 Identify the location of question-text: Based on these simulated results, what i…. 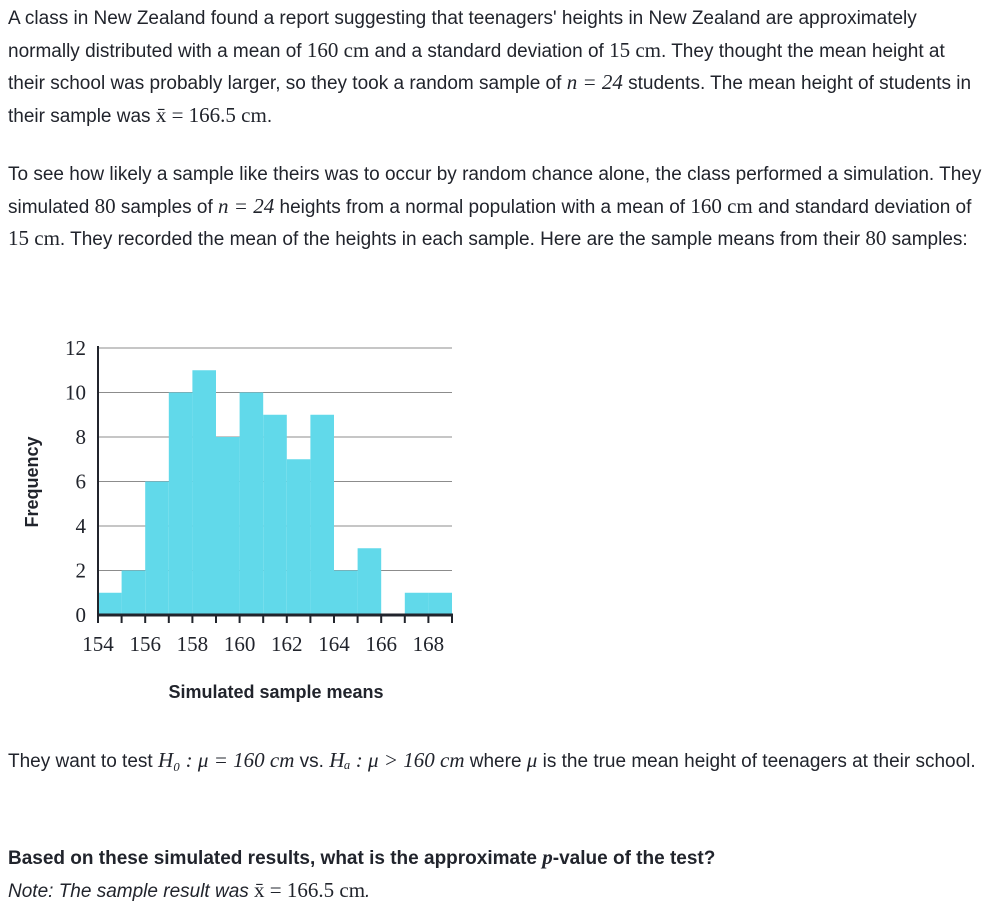
(498, 858).